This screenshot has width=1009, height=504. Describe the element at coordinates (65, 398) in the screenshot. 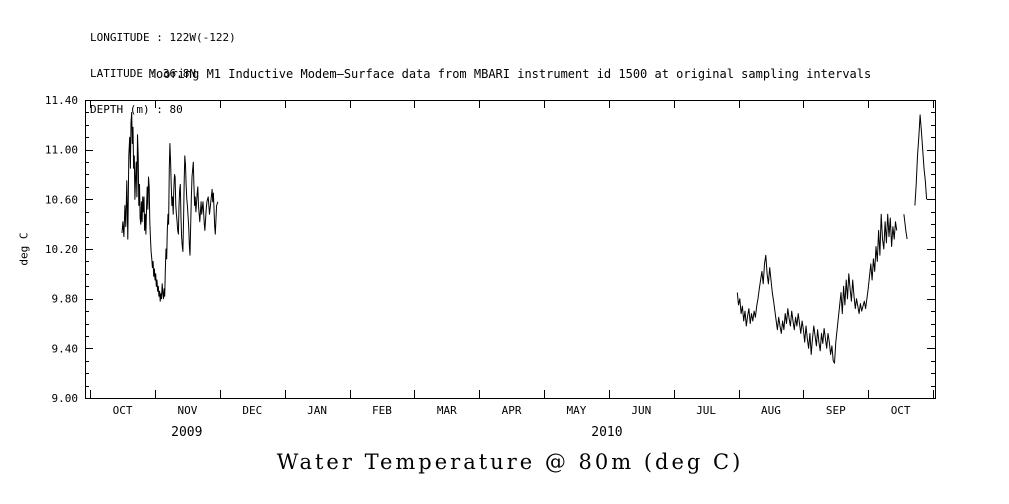

I see `y-tick-label: 9.00` at that location.